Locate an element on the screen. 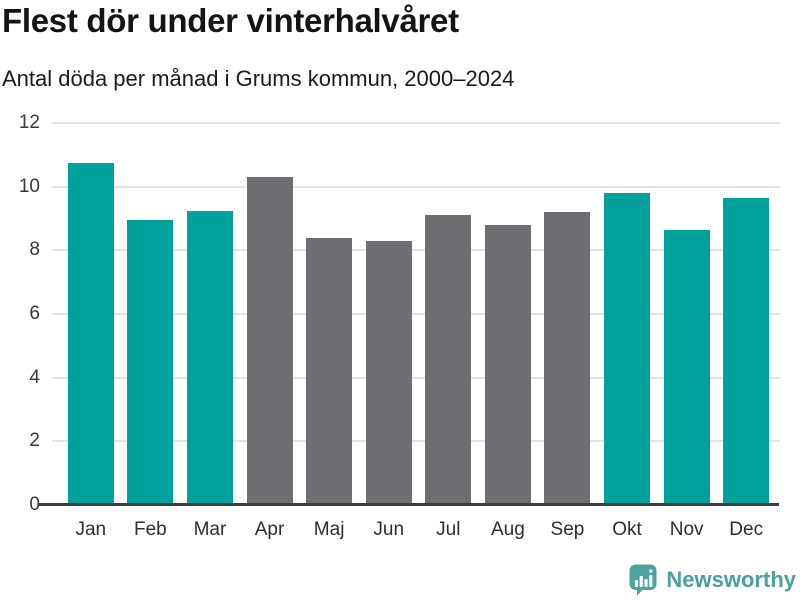 This screenshot has height=600, width=800. branding-text: Newsworthy is located at coordinates (731, 579).